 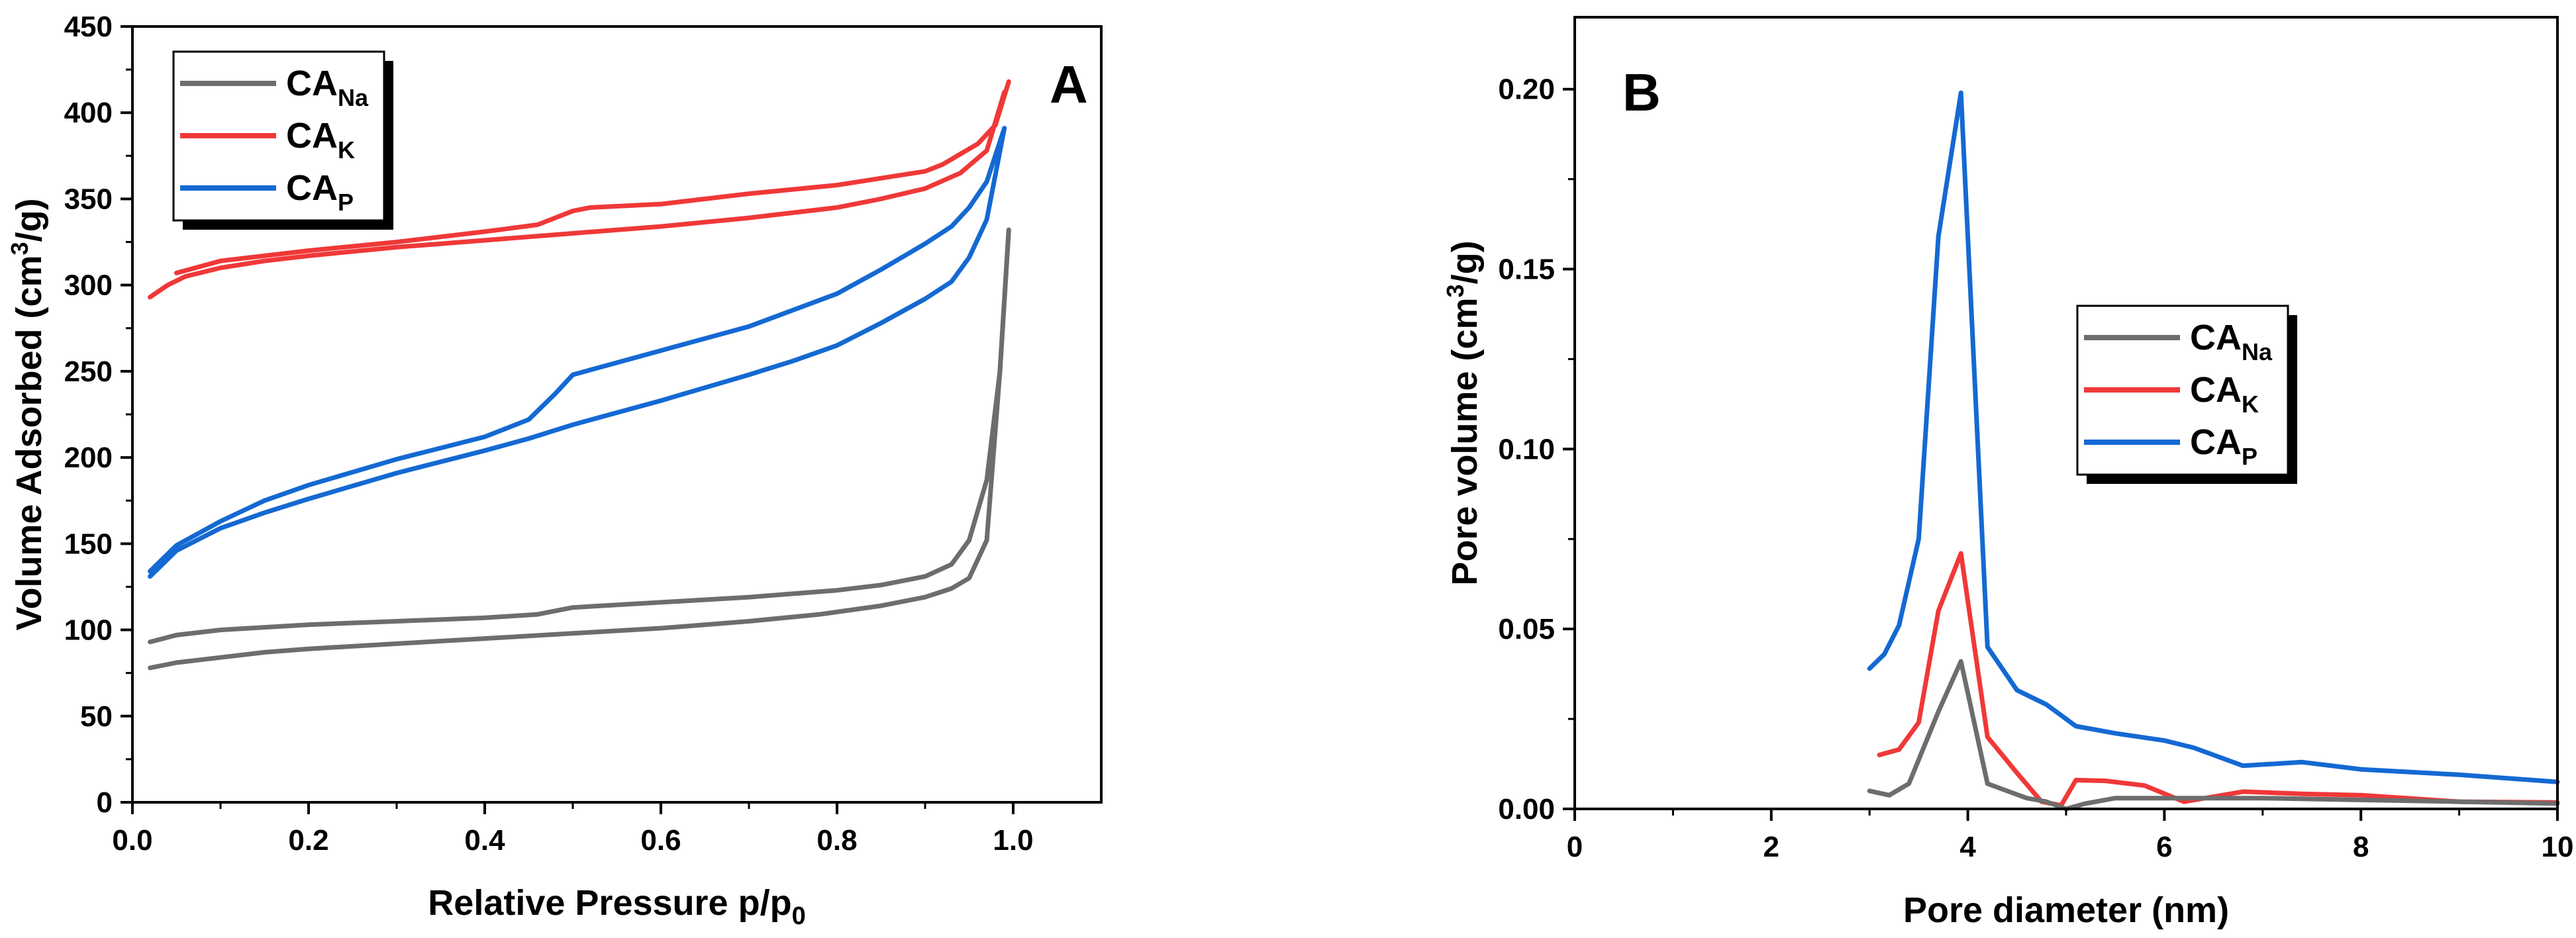 What do you see at coordinates (1575, 847) in the screenshot?
I see `x-tick-label: 0` at bounding box center [1575, 847].